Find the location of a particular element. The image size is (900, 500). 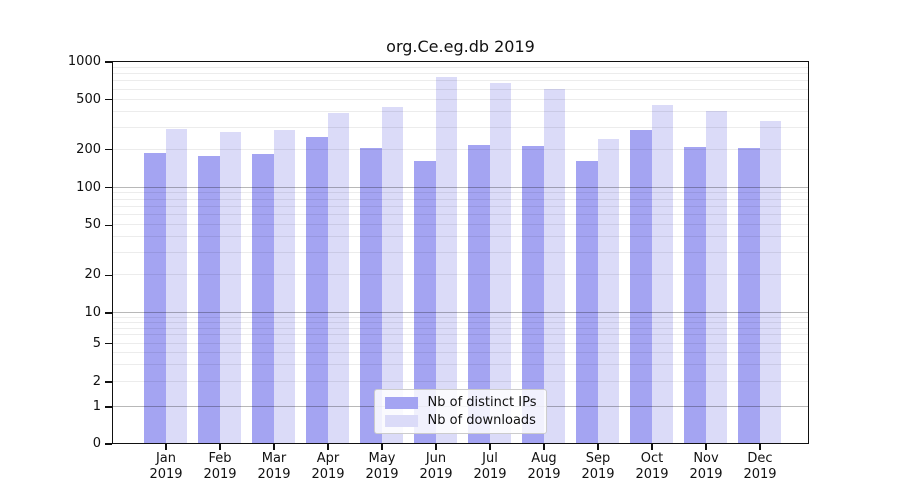

x-tick-label-aug: Aug 2019 is located at coordinates (544, 466).